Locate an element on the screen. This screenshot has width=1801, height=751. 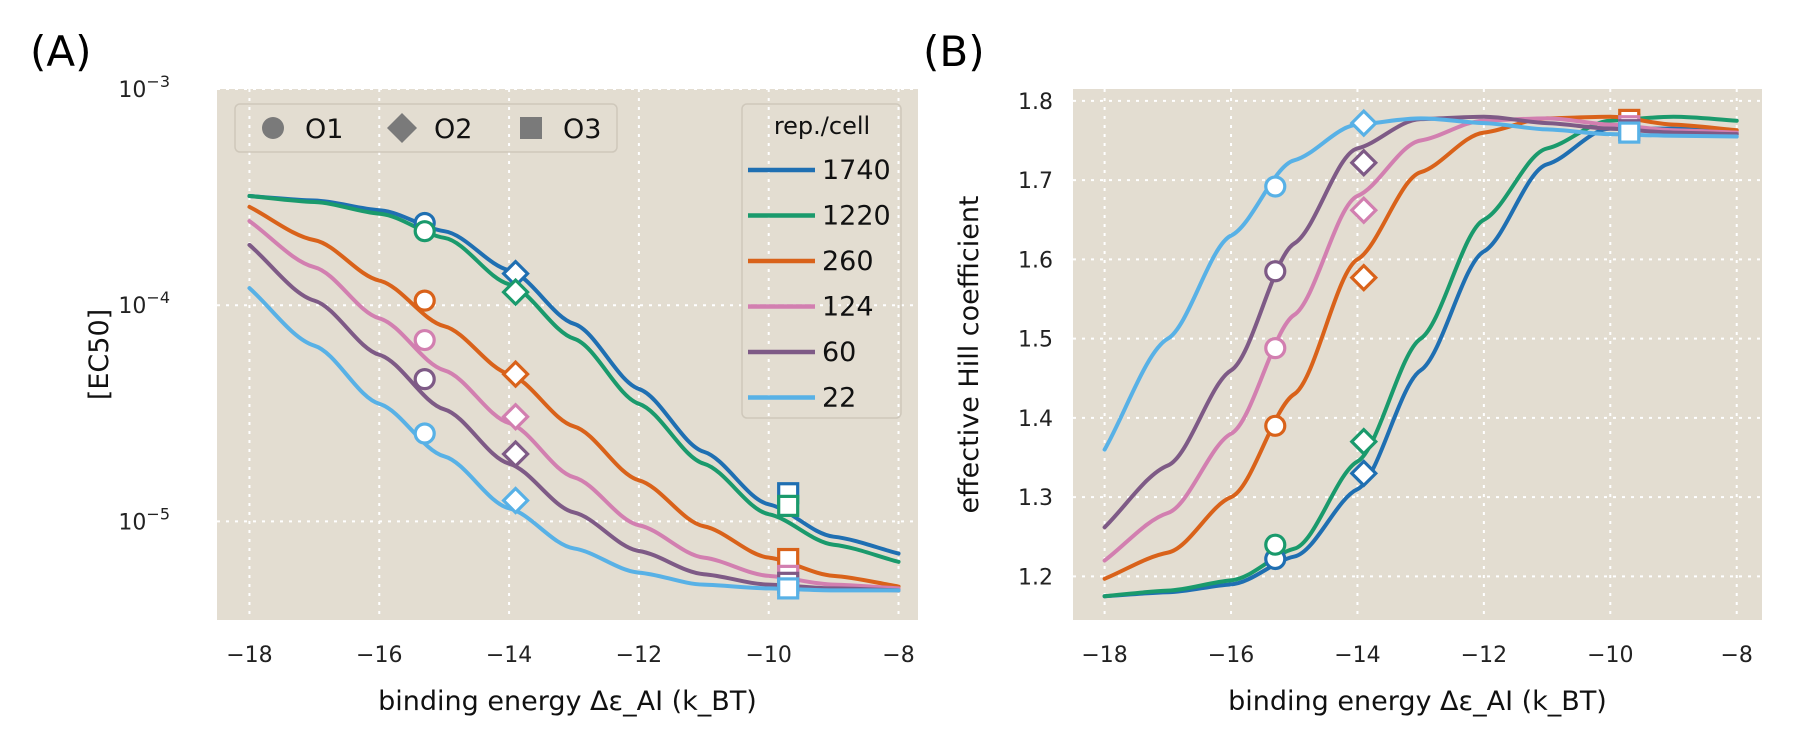
legend-label-124: 124 is located at coordinates (848, 307).